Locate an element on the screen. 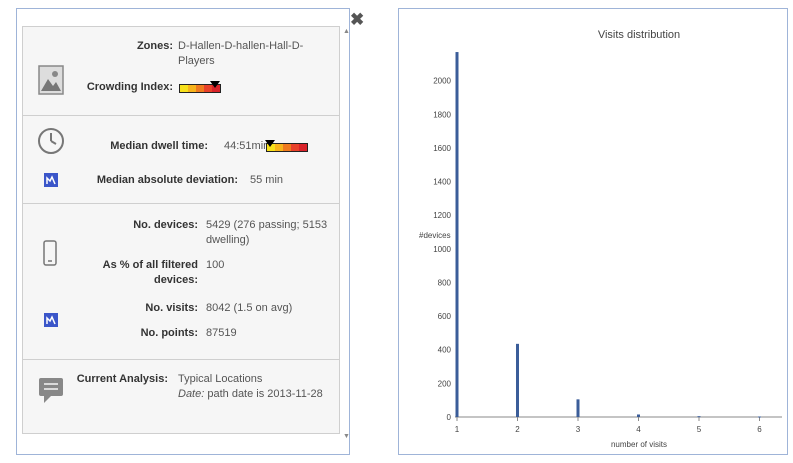  points-value: 87519 is located at coordinates (221, 333).